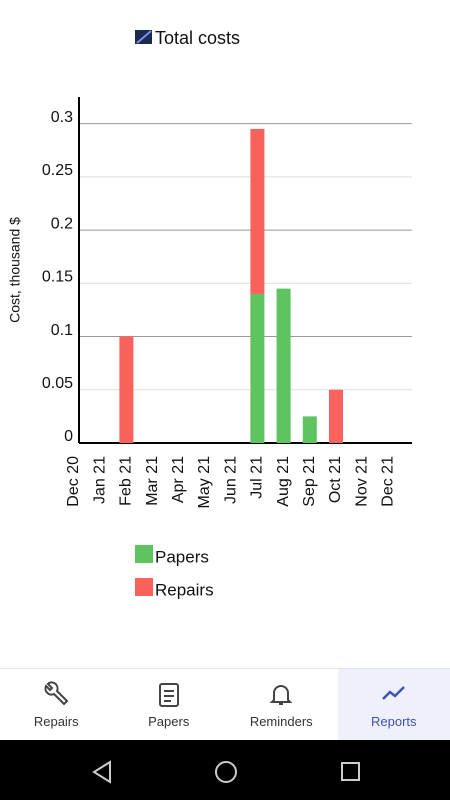 The height and width of the screenshot is (805, 450). Describe the element at coordinates (281, 721) in the screenshot. I see `nav-label: Reminders` at that location.